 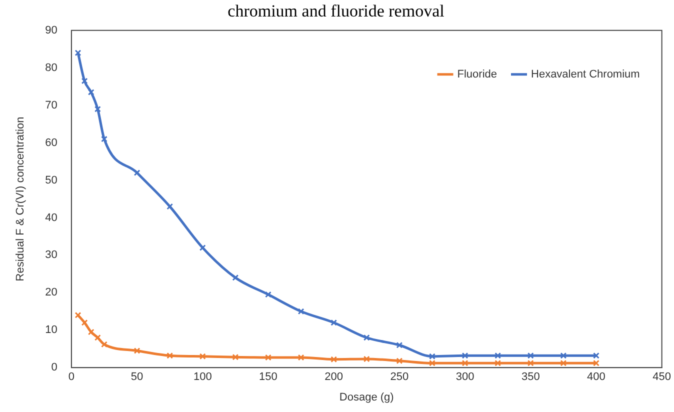 I want to click on x-tick-label: 400, so click(x=596, y=377).